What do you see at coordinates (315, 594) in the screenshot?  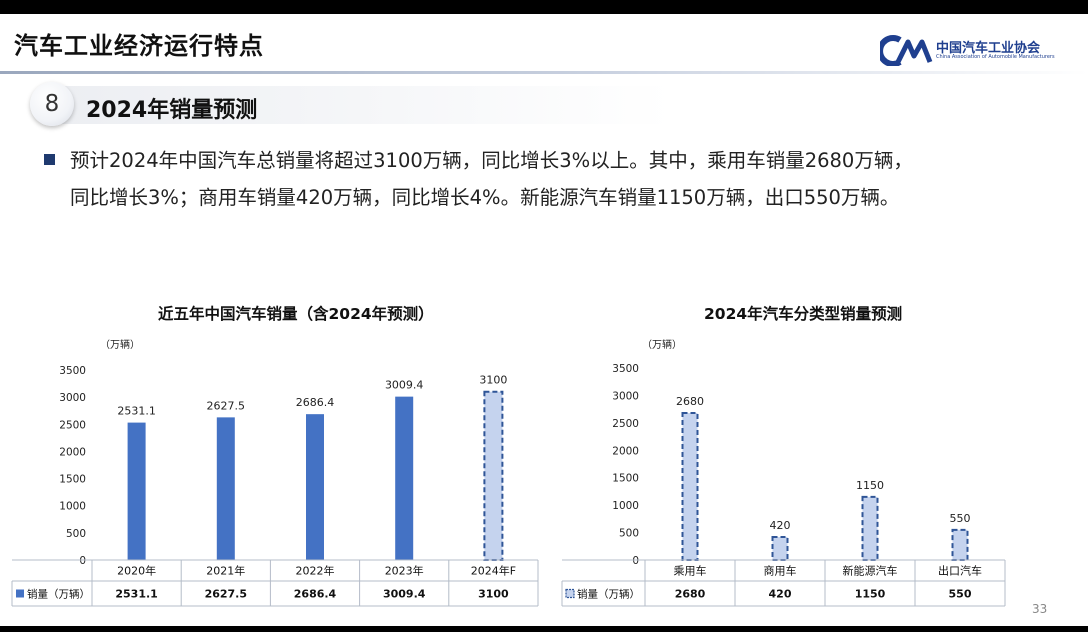 I see `chart1-table-value: 2686.4` at bounding box center [315, 594].